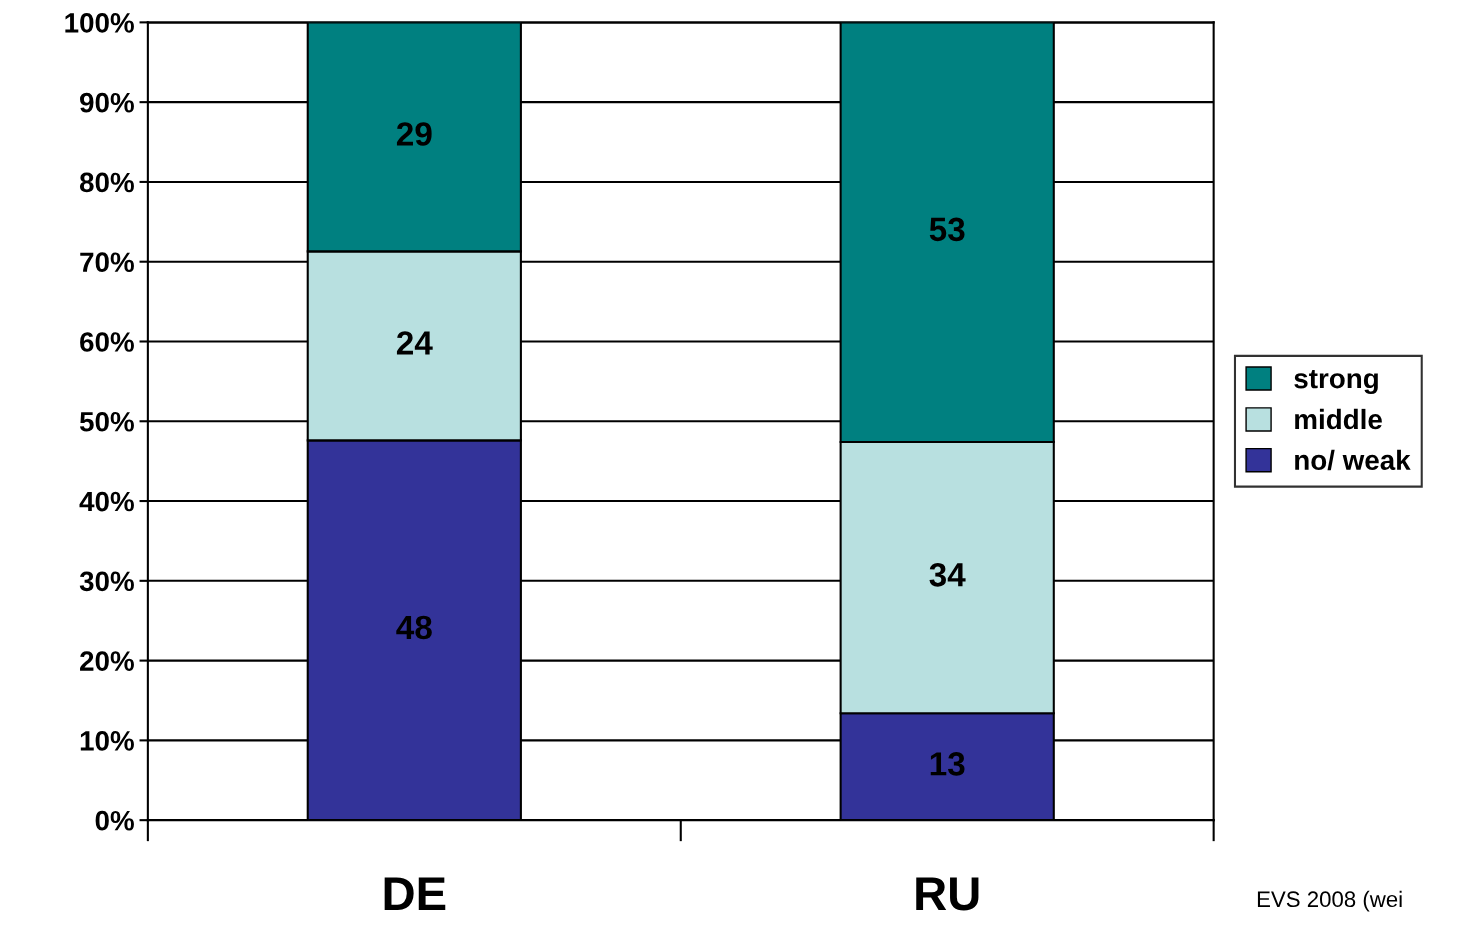 The height and width of the screenshot is (932, 1464). Describe the element at coordinates (114, 820) in the screenshot. I see `y-tick-label: 0%` at that location.